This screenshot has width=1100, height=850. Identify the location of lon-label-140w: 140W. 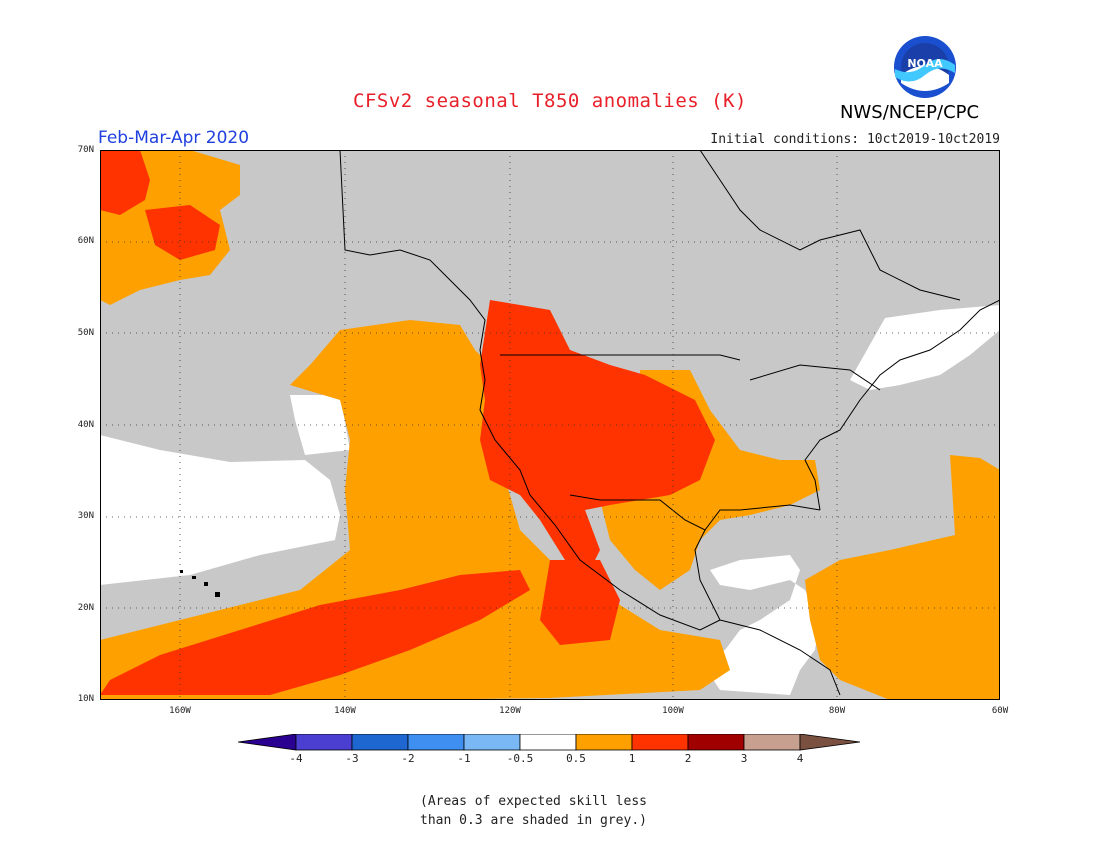
(345, 711).